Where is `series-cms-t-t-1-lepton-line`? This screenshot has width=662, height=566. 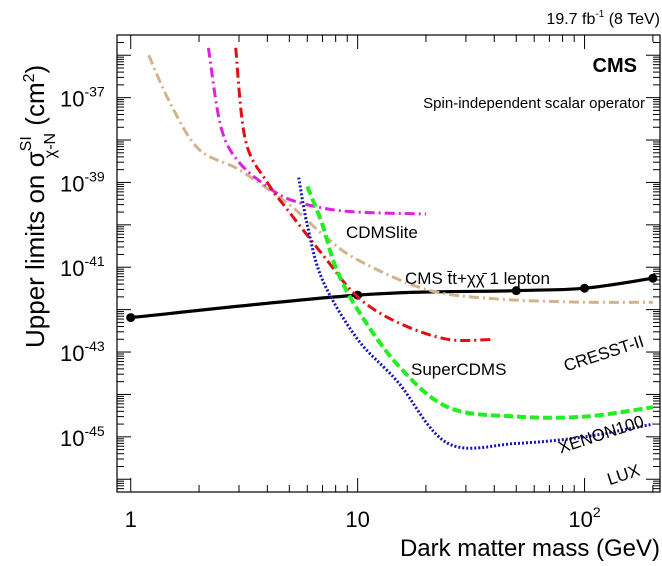
series-cms-t-t-1-lepton-line is located at coordinates (392, 298).